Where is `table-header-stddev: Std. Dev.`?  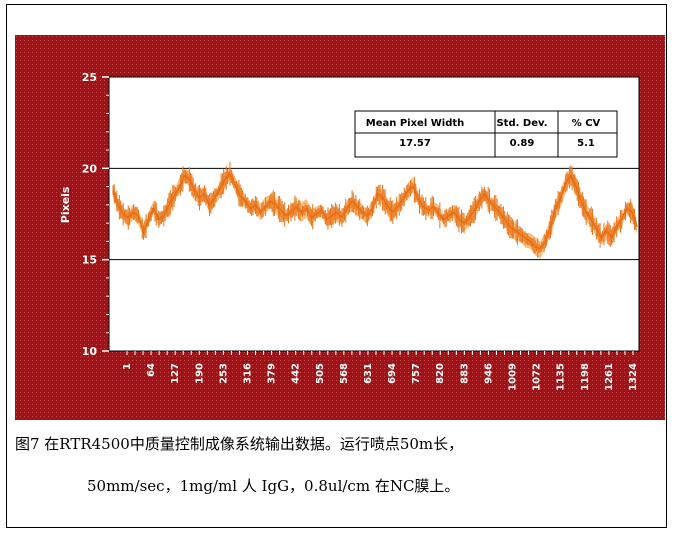
table-header-stddev: Std. Dev. is located at coordinates (521, 123).